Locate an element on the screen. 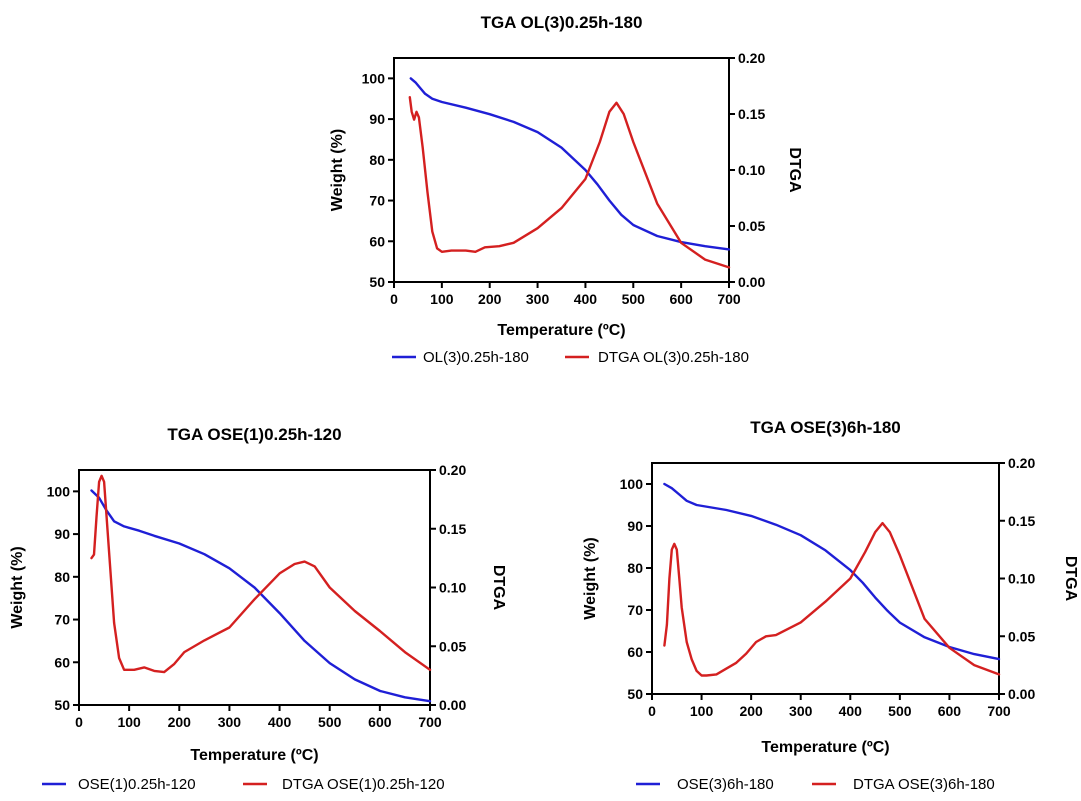  legend-label: DTGA OSE(3)6h-180 is located at coordinates (924, 784).